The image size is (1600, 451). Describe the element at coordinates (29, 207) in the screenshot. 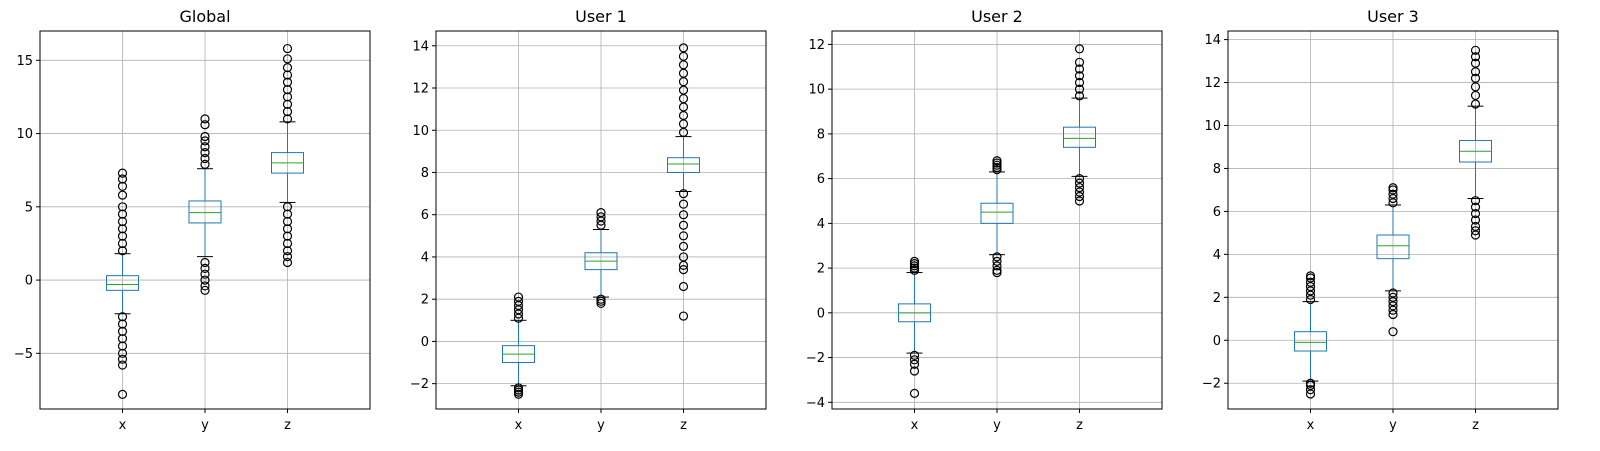

I see `y-tick-label: 5` at that location.